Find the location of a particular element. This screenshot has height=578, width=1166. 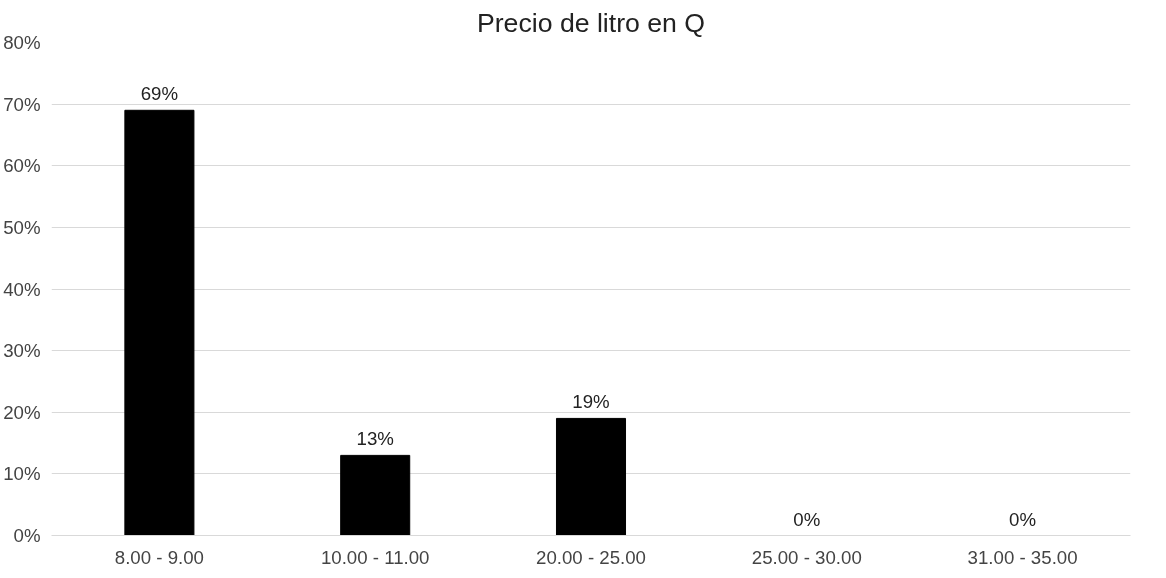

y-tick-label: 20% is located at coordinates (22, 412).